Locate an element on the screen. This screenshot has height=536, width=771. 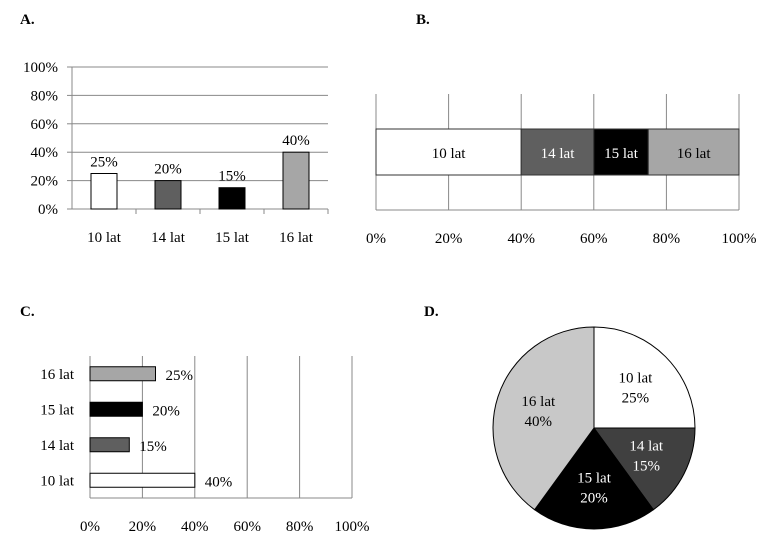
pie-slice-15-lat is located at coordinates (594, 478).